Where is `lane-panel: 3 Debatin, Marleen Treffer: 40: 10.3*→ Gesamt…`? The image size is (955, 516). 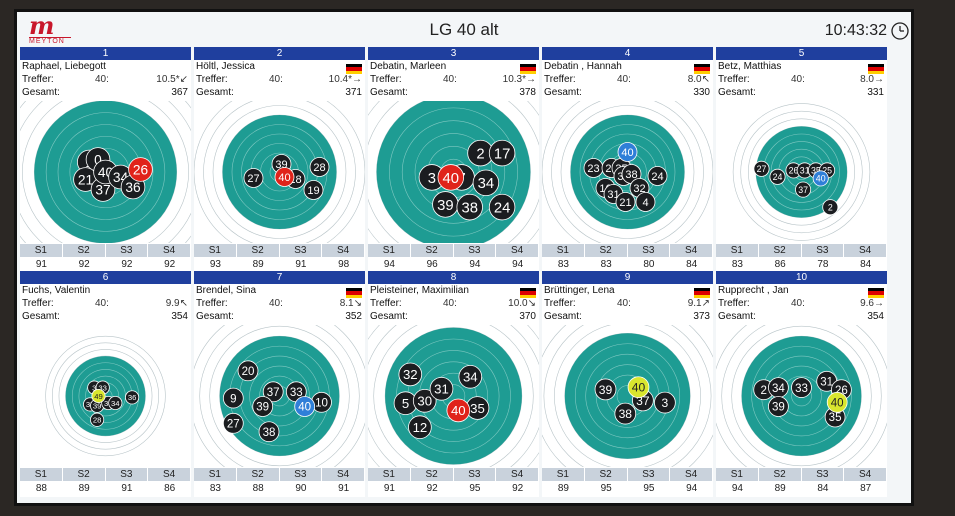 lane-panel: 3 Debatin, Marleen Treffer: 40: 10.3*→ Gesamt… is located at coordinates (453, 160).